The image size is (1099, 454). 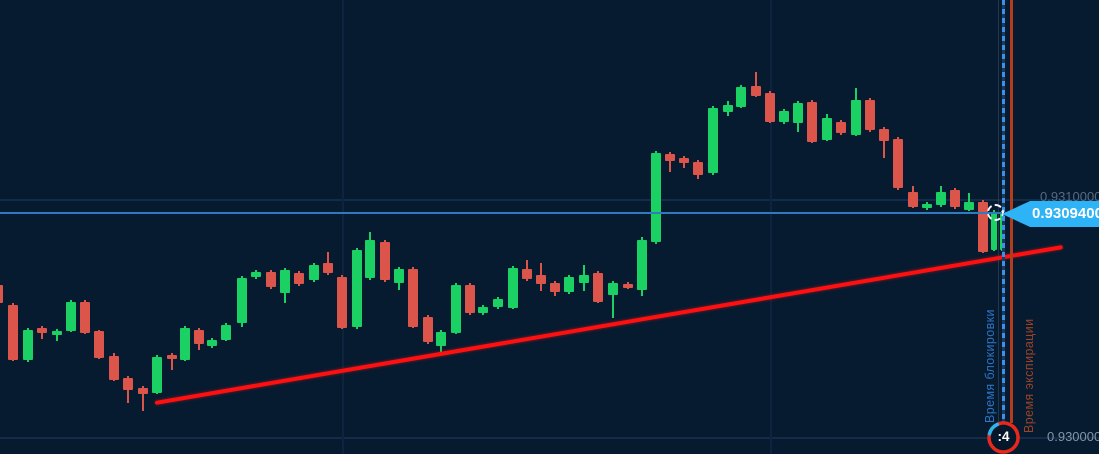 What do you see at coordinates (1069, 196) in the screenshot?
I see `price-axis-label-top: 0.9310000` at bounding box center [1069, 196].